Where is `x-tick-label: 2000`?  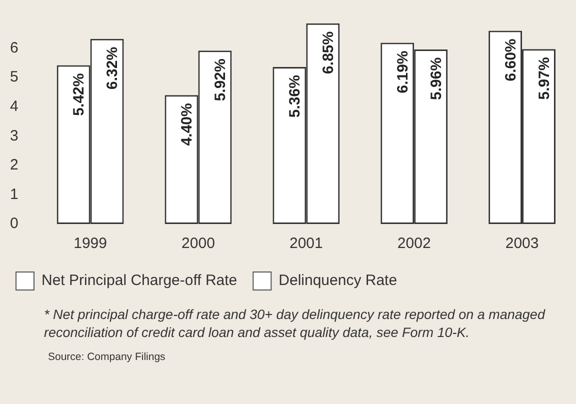
x-tick-label: 2000 is located at coordinates (198, 243).